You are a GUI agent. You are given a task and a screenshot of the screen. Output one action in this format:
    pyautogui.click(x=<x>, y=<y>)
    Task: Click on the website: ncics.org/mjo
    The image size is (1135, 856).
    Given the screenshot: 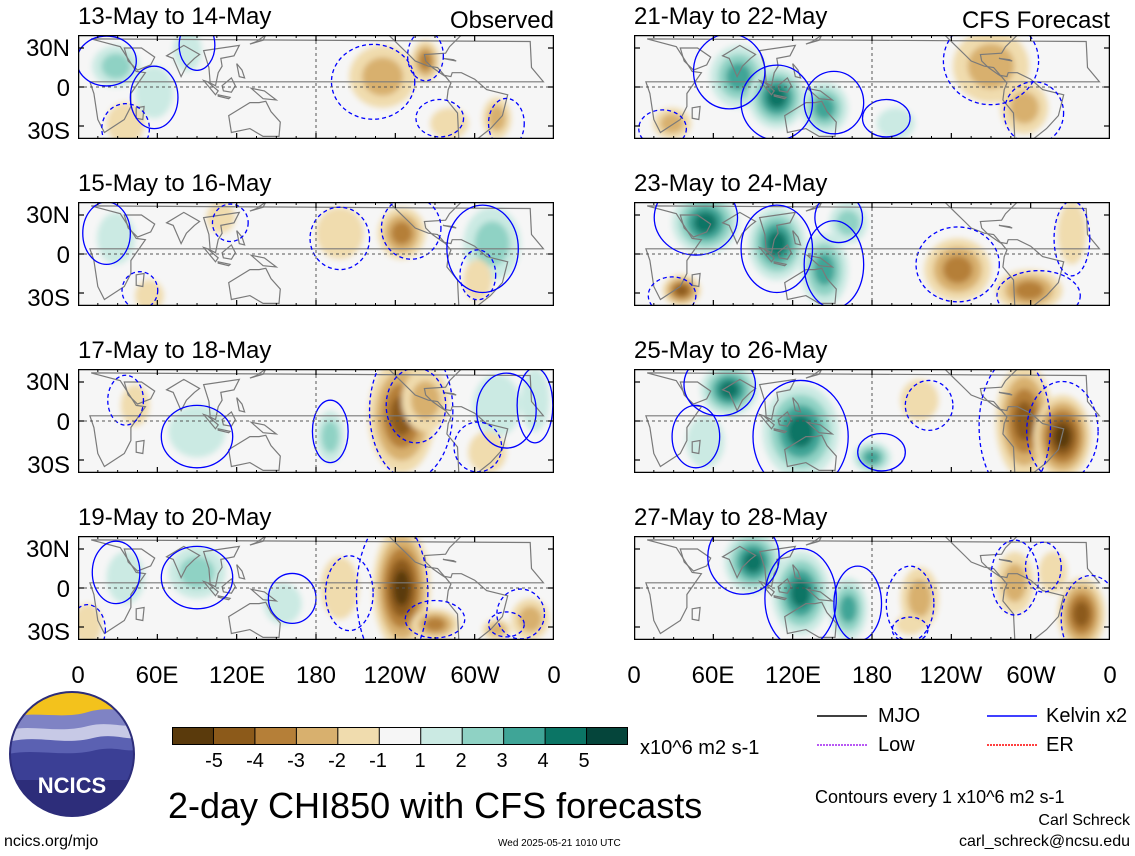 What is the action you would take?
    pyautogui.click(x=51, y=841)
    